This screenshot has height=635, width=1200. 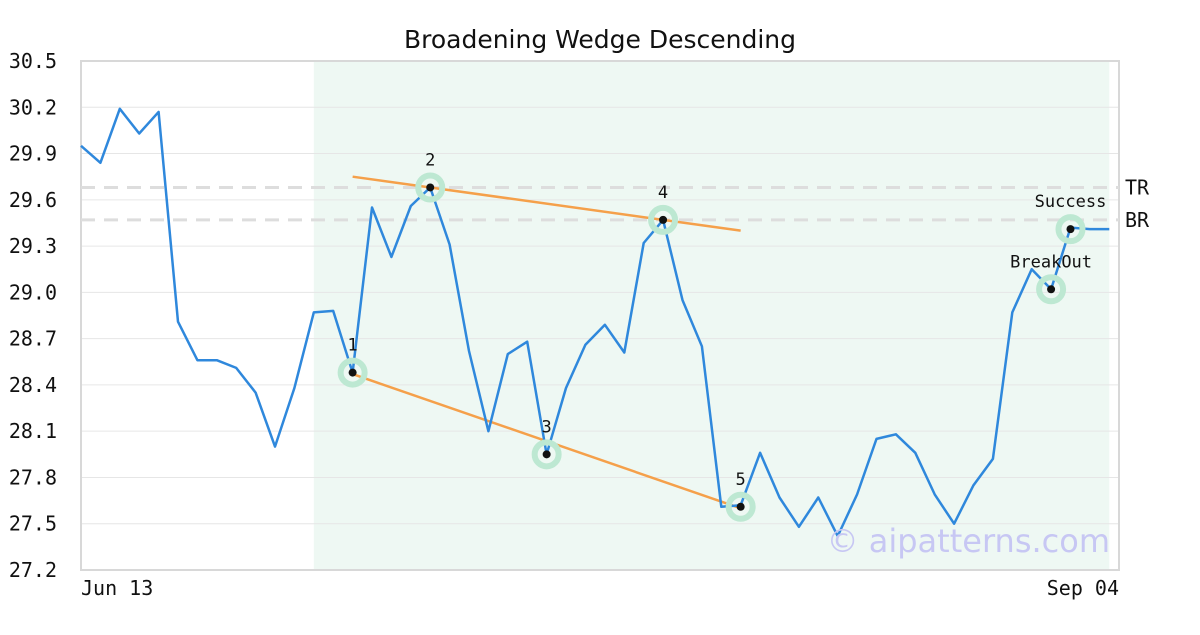 I want to click on y-tick-label: 30.2, so click(x=33, y=107).